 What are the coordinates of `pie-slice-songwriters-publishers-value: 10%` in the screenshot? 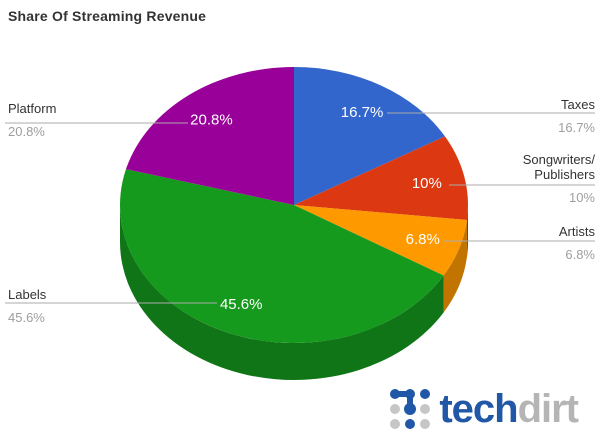 It's located at (427, 183).